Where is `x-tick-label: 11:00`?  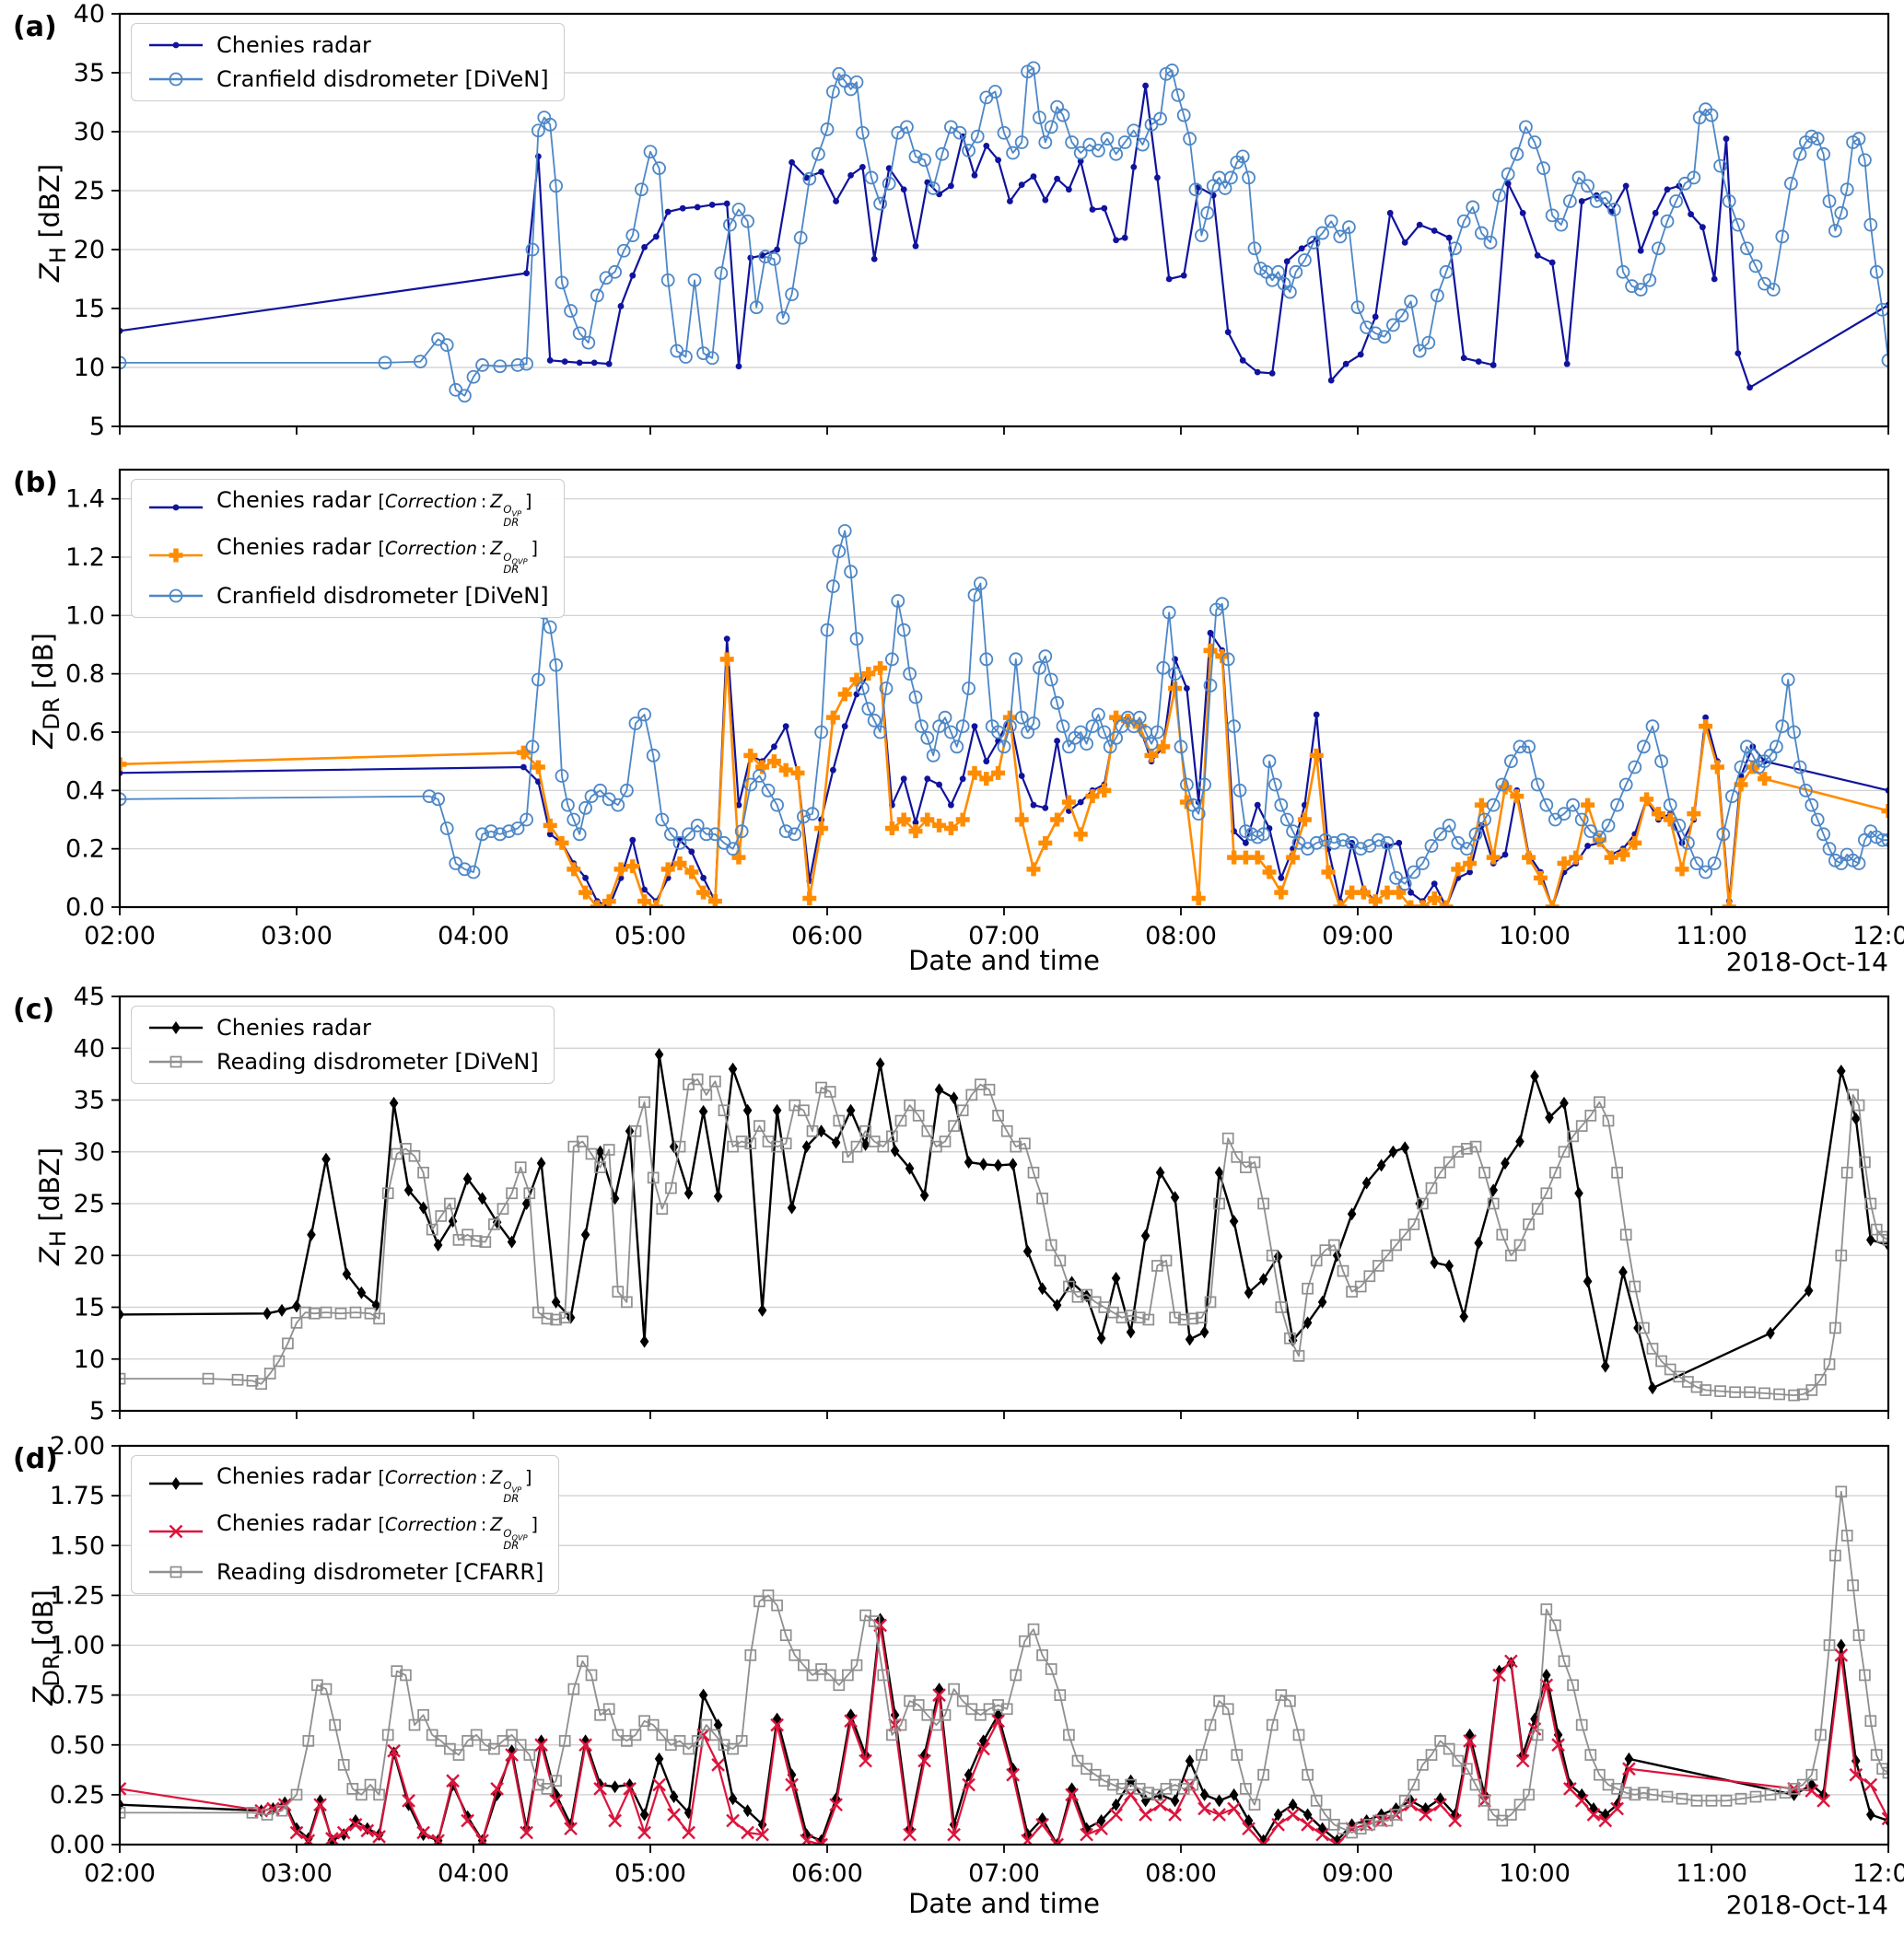
x-tick-label: 11:00 is located at coordinates (1711, 936).